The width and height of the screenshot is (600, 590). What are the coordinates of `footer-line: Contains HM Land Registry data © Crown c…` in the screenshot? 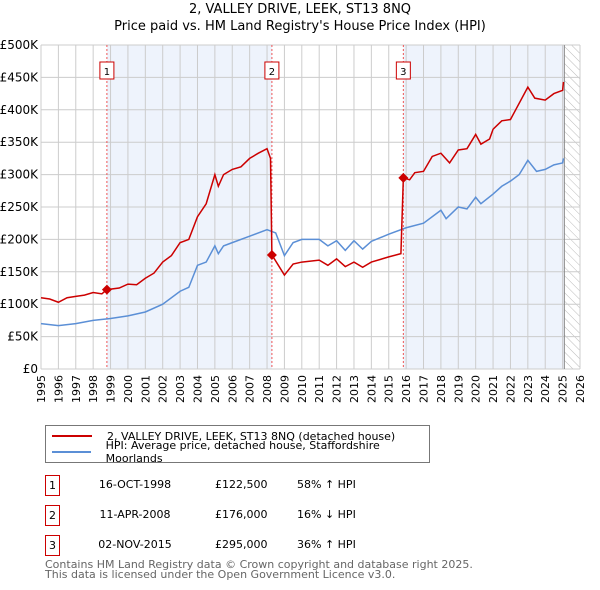 It's located at (259, 564).